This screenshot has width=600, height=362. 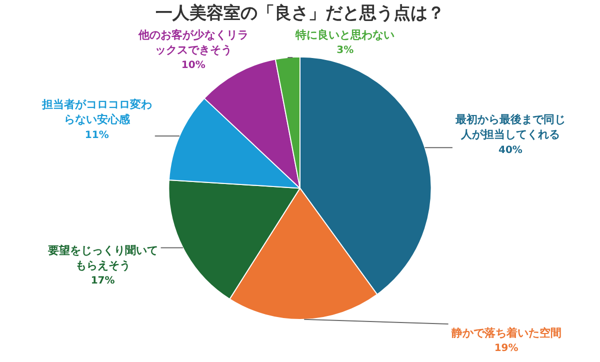 I want to click on data-label: 17%, so click(x=102, y=281).